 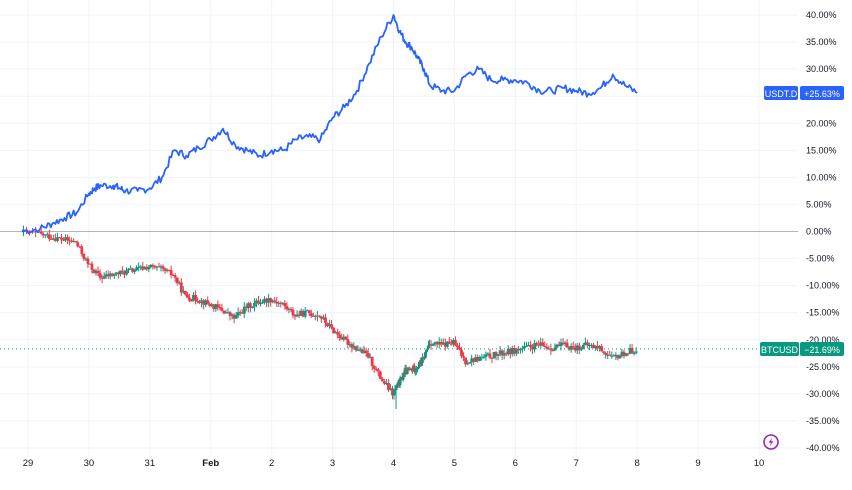 I want to click on btcusd-name: BTCUSD, so click(x=780, y=350).